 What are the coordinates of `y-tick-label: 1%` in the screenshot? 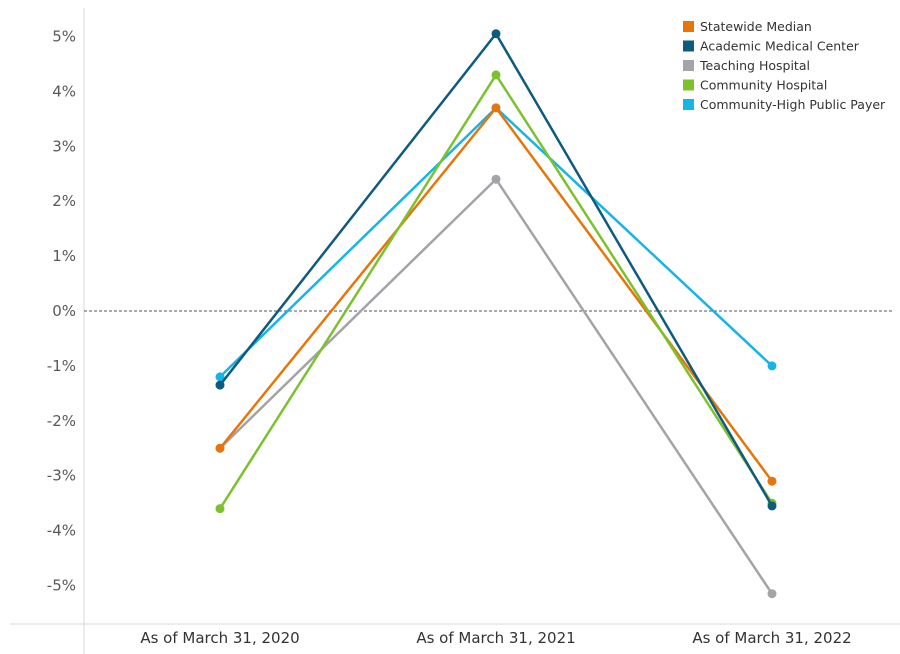 It's located at (64, 256).